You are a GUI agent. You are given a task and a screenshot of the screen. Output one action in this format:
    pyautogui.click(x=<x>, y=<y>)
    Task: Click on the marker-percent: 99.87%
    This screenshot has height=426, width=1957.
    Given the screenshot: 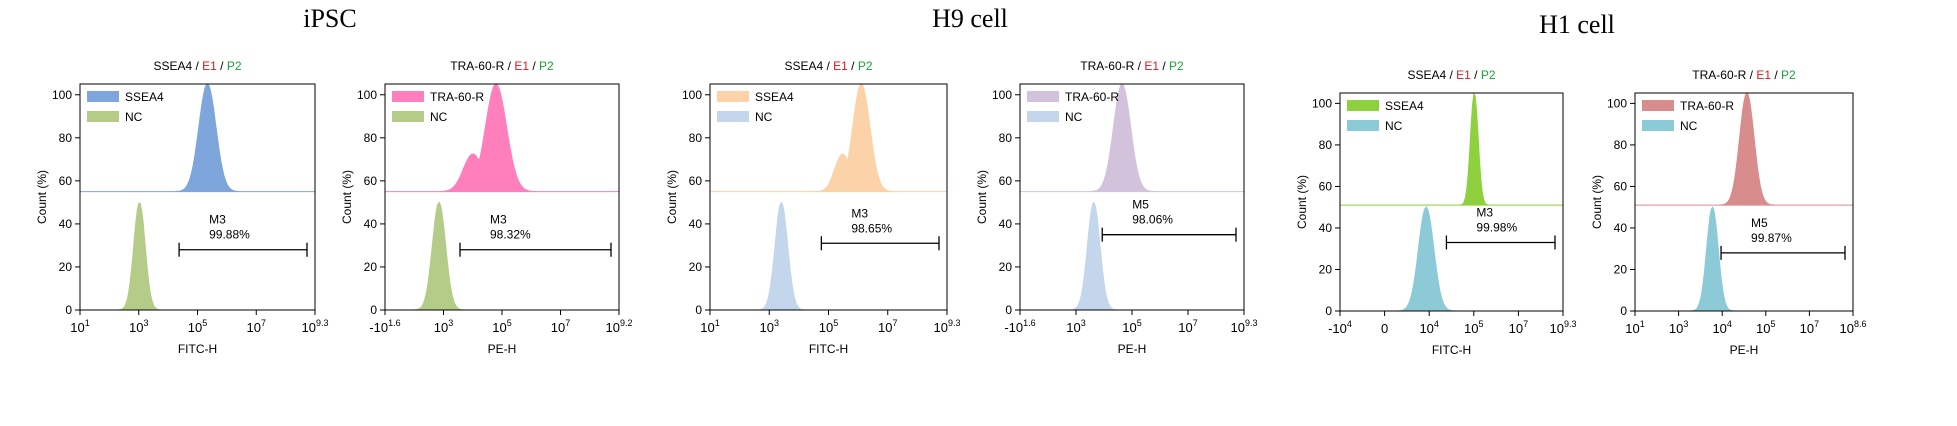 What is the action you would take?
    pyautogui.click(x=1771, y=238)
    